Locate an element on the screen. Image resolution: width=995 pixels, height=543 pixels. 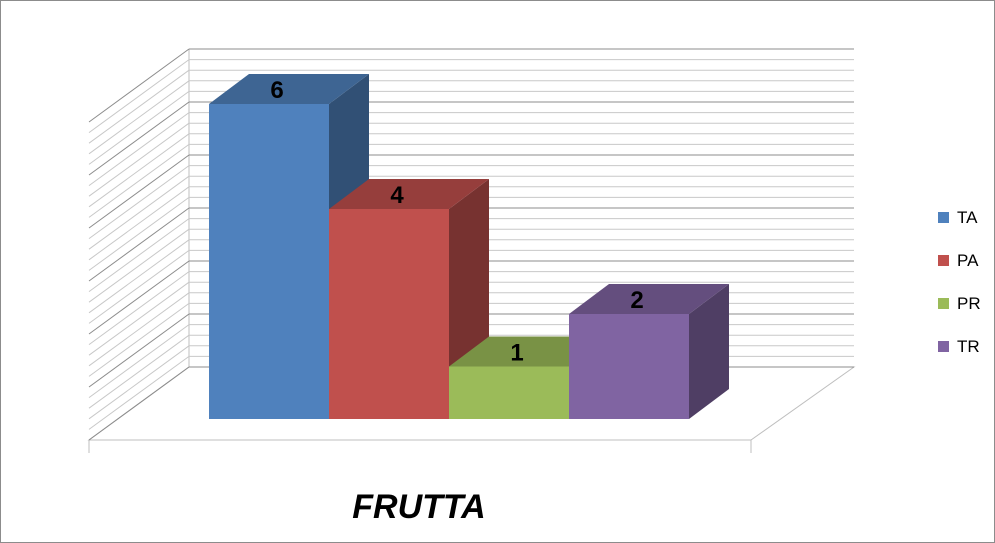
bar-ta is located at coordinates (269, 261).